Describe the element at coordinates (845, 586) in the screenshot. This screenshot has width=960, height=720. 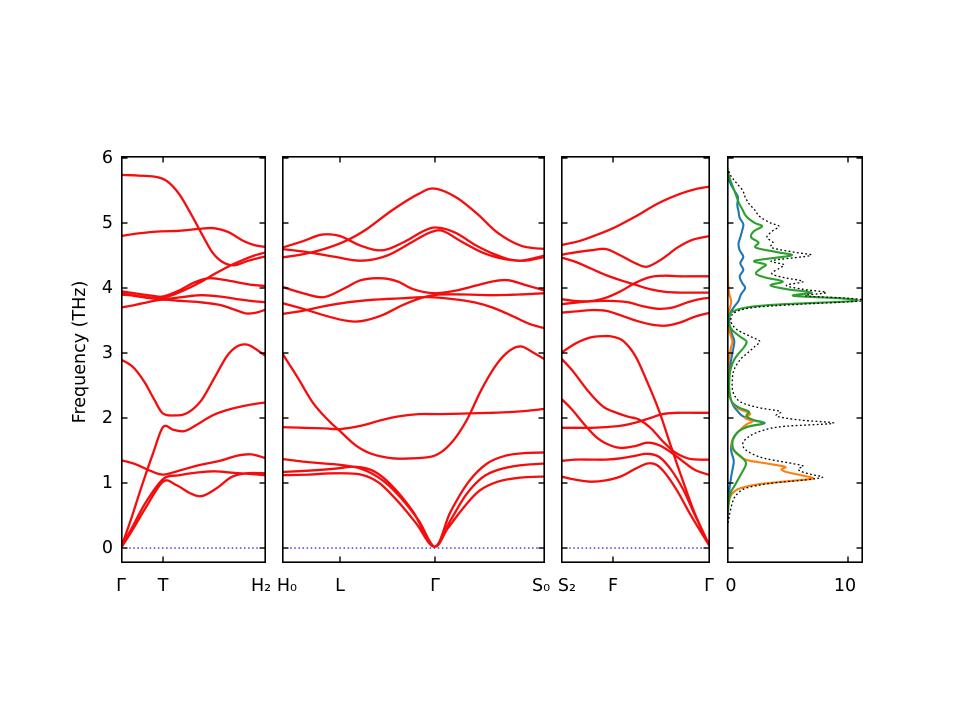
I see `x-tick-label: 10` at that location.